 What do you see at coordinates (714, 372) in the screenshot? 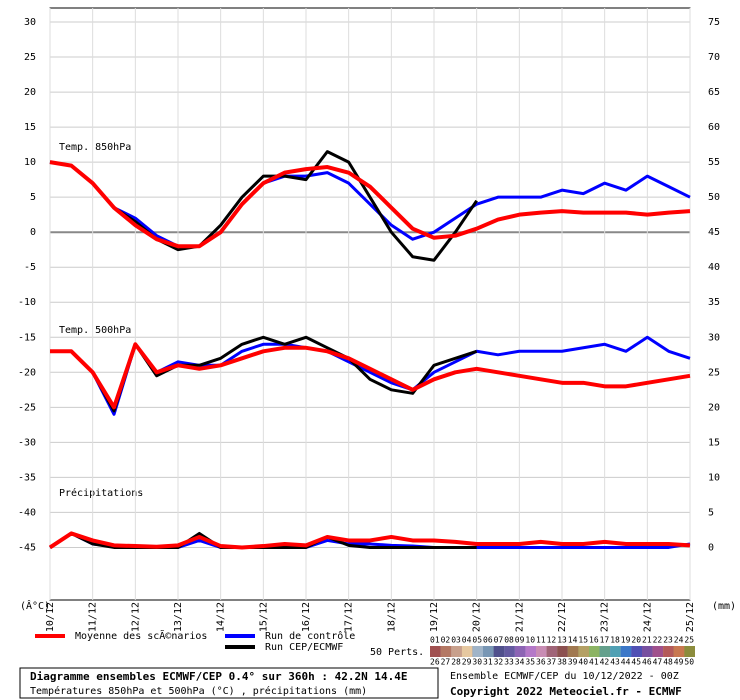
I see `y2-tick-label: 25` at bounding box center [714, 372].